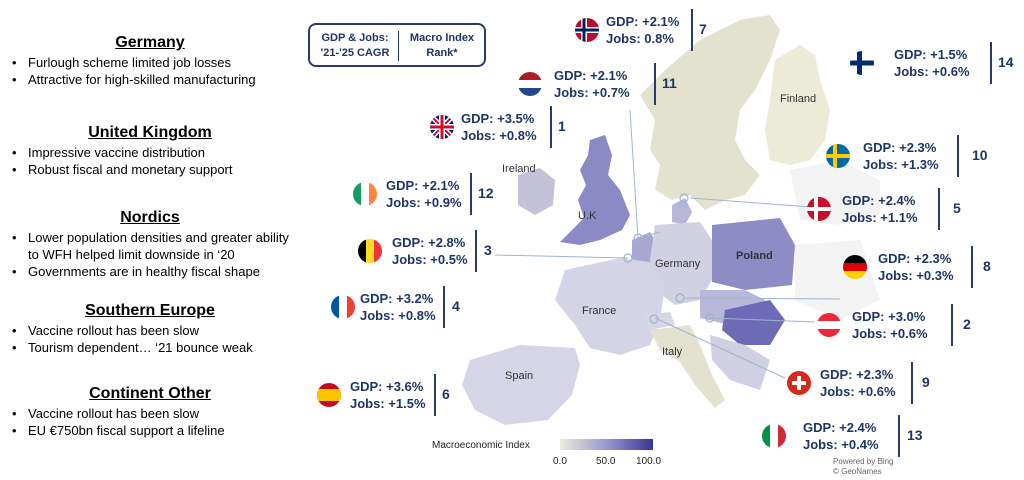 Image resolution: width=1024 pixels, height=480 pixels. I want to click on bullet: Furlough scheme limited job losses, so click(153, 62).